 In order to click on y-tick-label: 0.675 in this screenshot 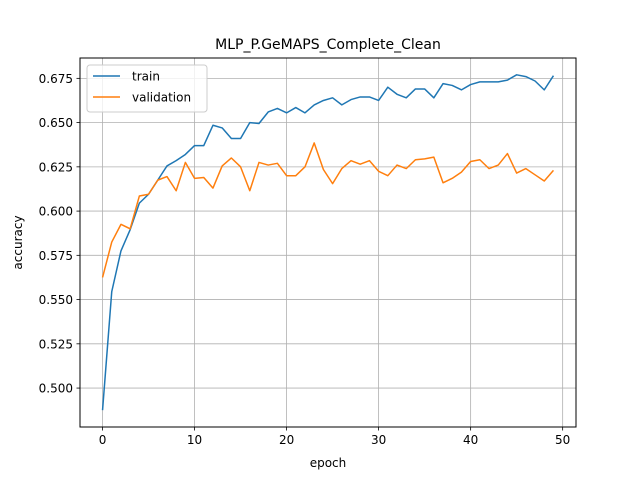, I will do `click(56, 79)`.